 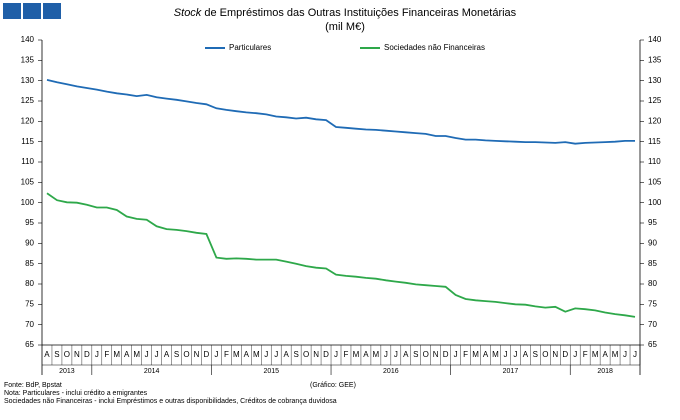 What do you see at coordinates (652, 222) in the screenshot?
I see `y2-tick-label: 95` at bounding box center [652, 222].